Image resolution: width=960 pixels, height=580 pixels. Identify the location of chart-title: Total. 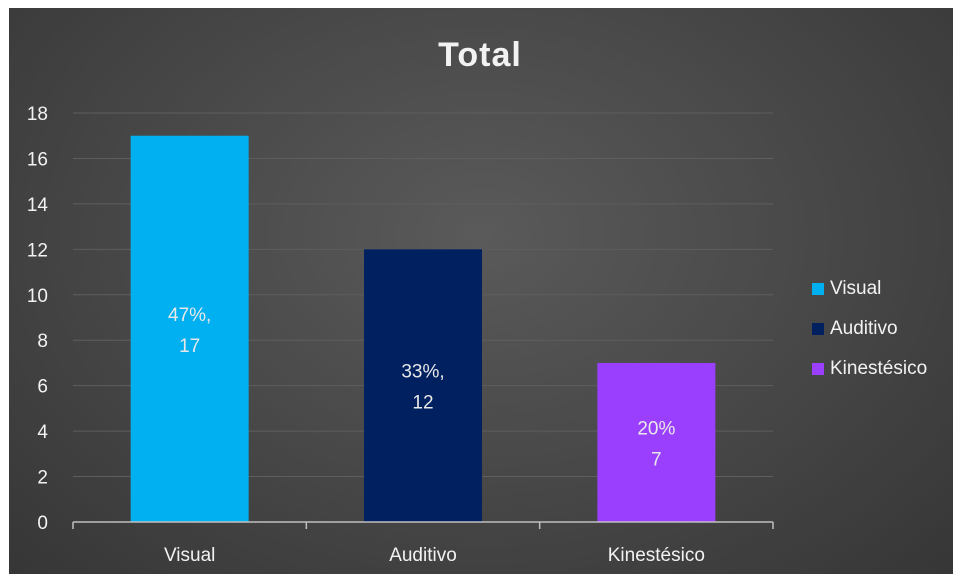
(480, 55).